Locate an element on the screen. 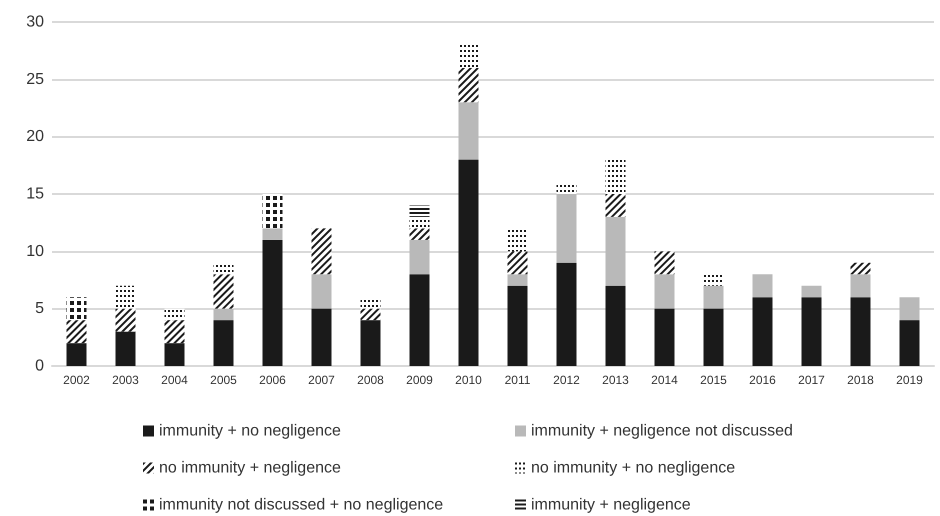 This screenshot has width=940, height=516. x-tick-label: 2007 is located at coordinates (322, 380).